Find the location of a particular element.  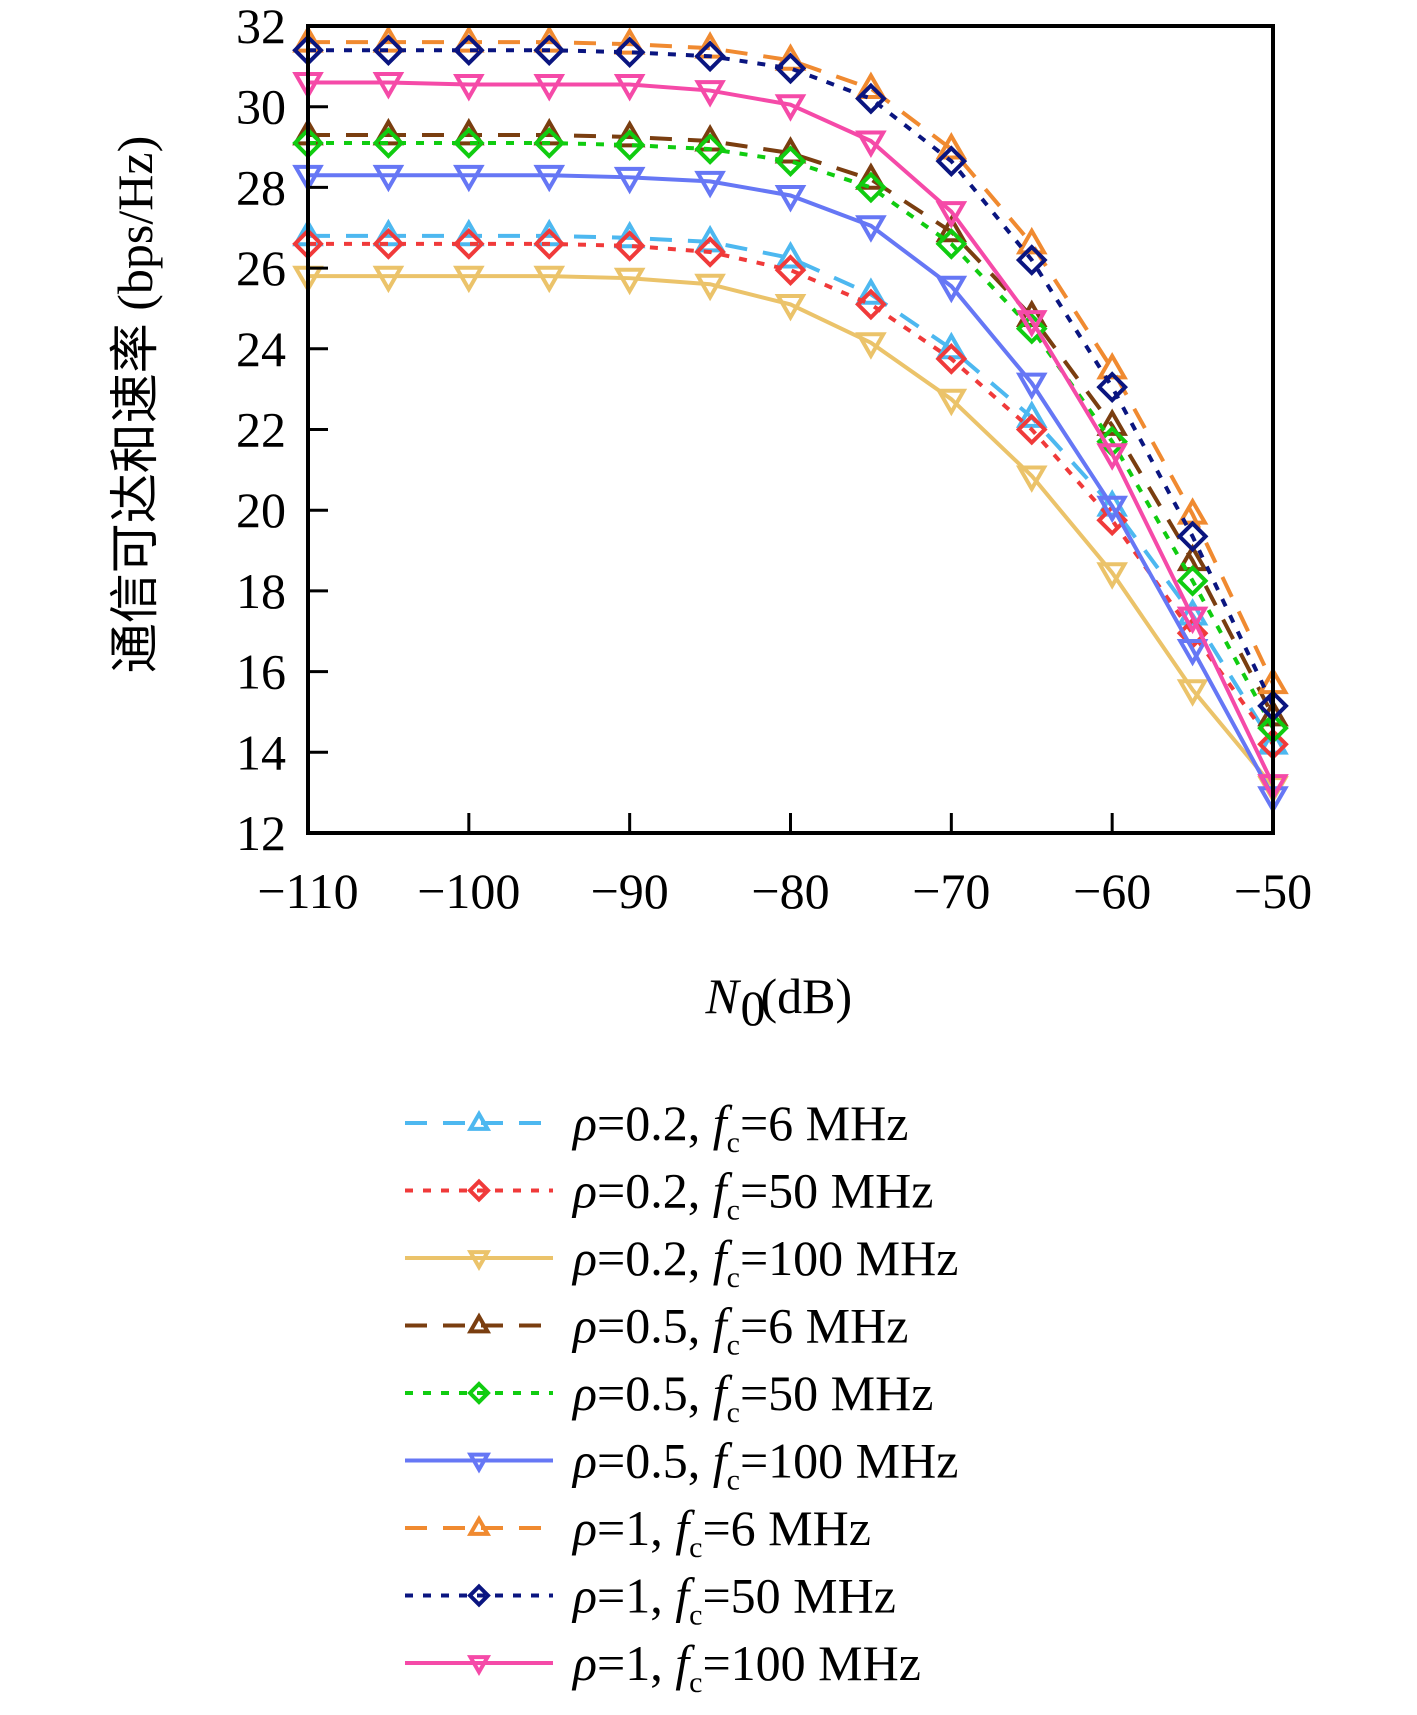

y-tick-label: 18 is located at coordinates (261, 591).